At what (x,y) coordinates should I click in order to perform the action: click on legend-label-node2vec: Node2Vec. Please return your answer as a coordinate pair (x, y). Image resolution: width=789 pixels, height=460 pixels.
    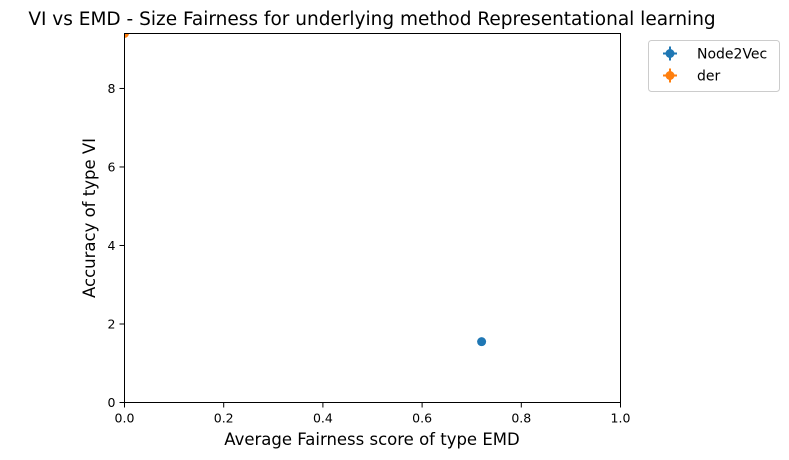
    Looking at the image, I should click on (732, 55).